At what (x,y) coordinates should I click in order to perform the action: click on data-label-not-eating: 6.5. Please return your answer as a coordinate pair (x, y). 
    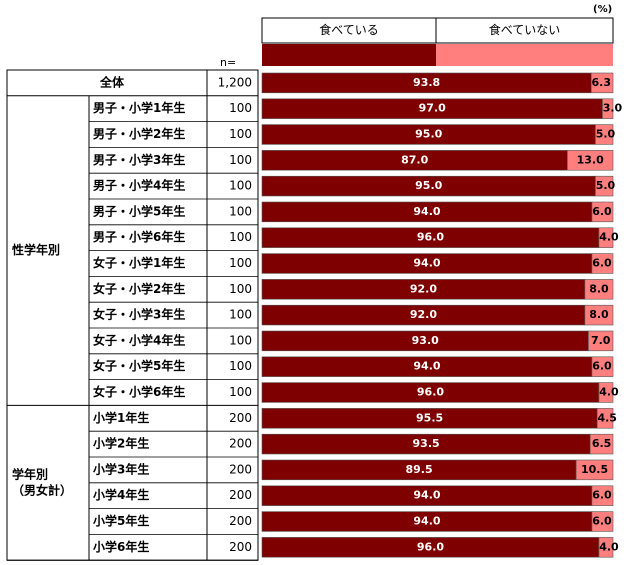
    Looking at the image, I should click on (602, 443).